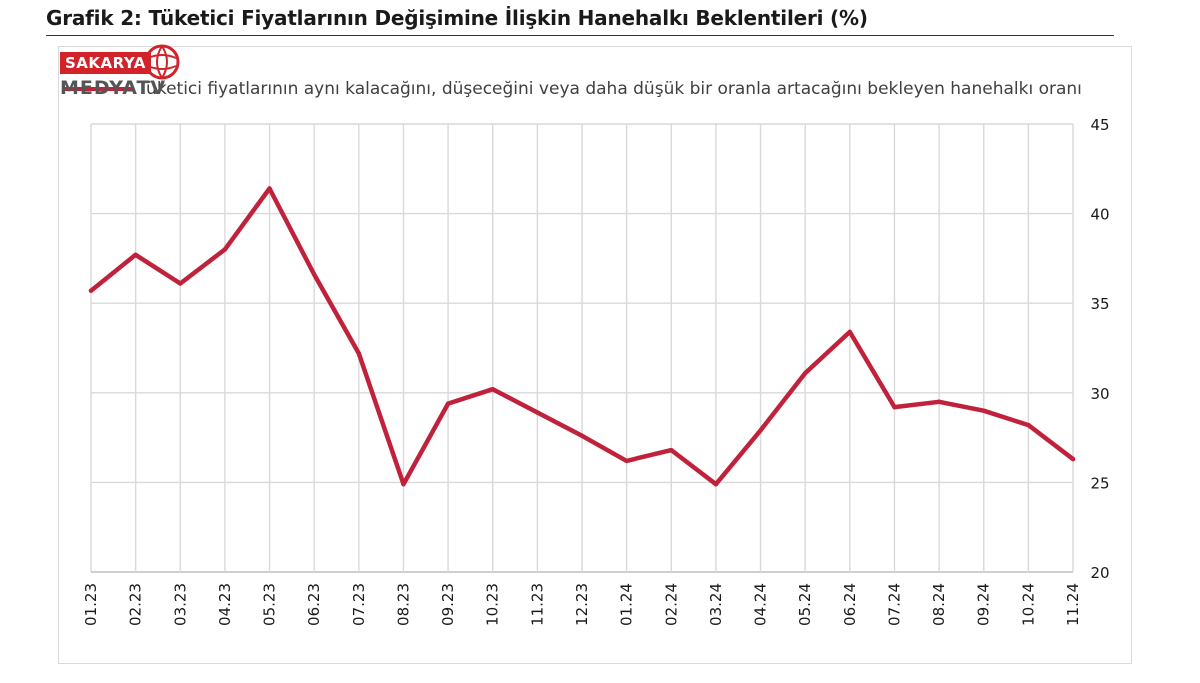 Image resolution: width=1200 pixels, height=683 pixels. I want to click on x-tick-label: 03.24, so click(716, 604).